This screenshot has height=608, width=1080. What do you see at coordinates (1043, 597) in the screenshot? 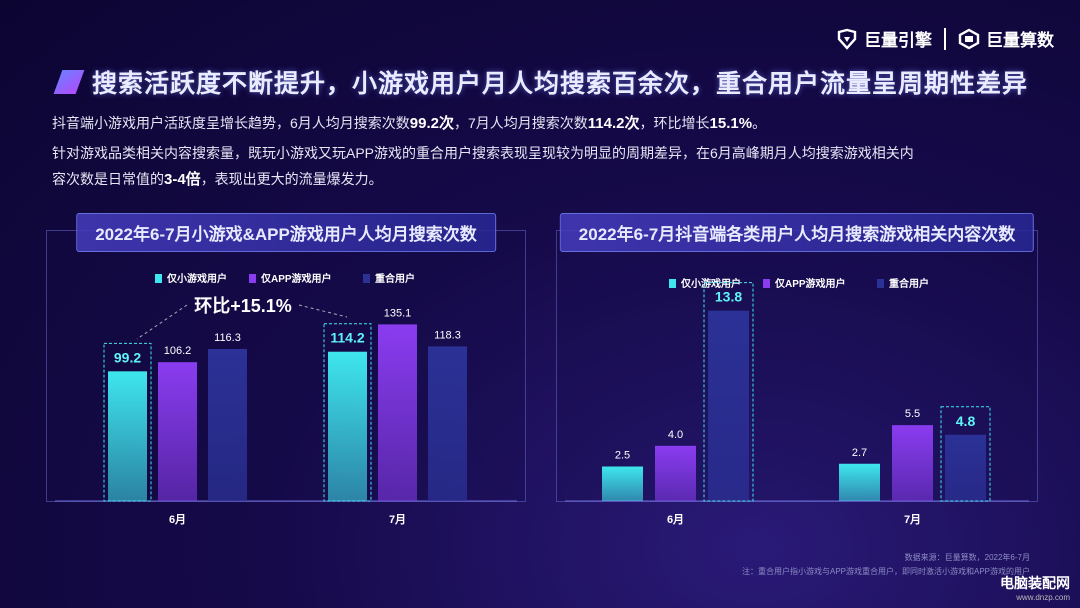
I see `watermark-url: www.dnzp.com` at bounding box center [1043, 597].